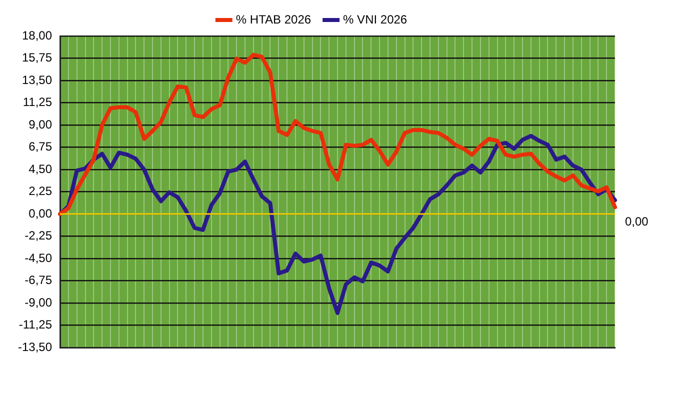 The width and height of the screenshot is (690, 408). Describe the element at coordinates (637, 221) in the screenshot. I see `text: 0,00` at that location.